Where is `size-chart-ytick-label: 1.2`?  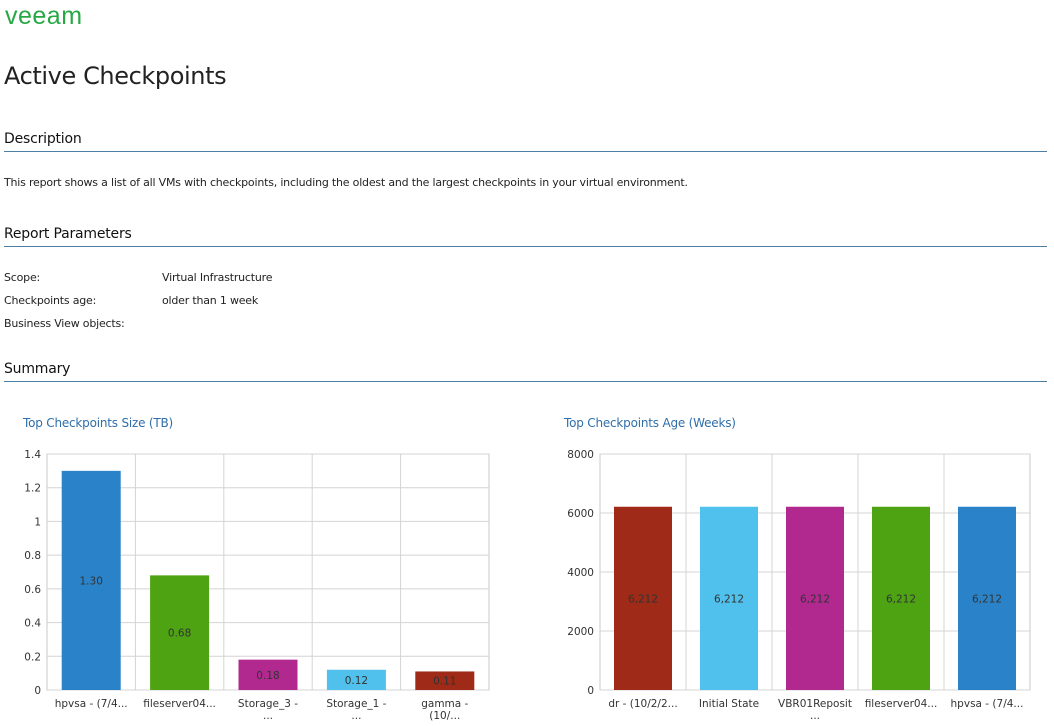
size-chart-ytick-label: 1.2 is located at coordinates (32, 489).